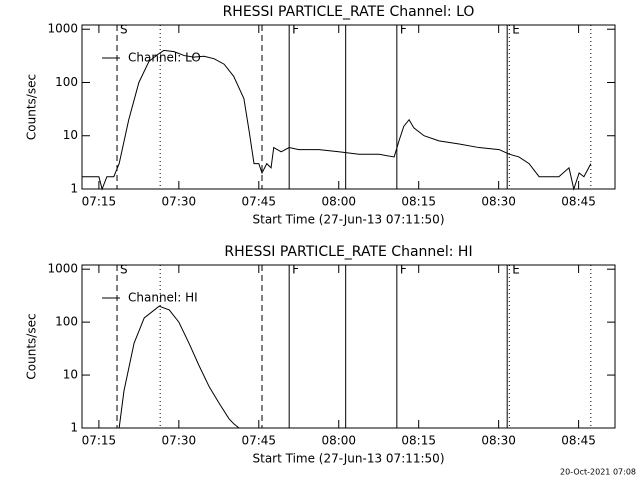  I want to click on chart-title: RHESSI PARTICLE_RATE Channel: LO, so click(349, 12).